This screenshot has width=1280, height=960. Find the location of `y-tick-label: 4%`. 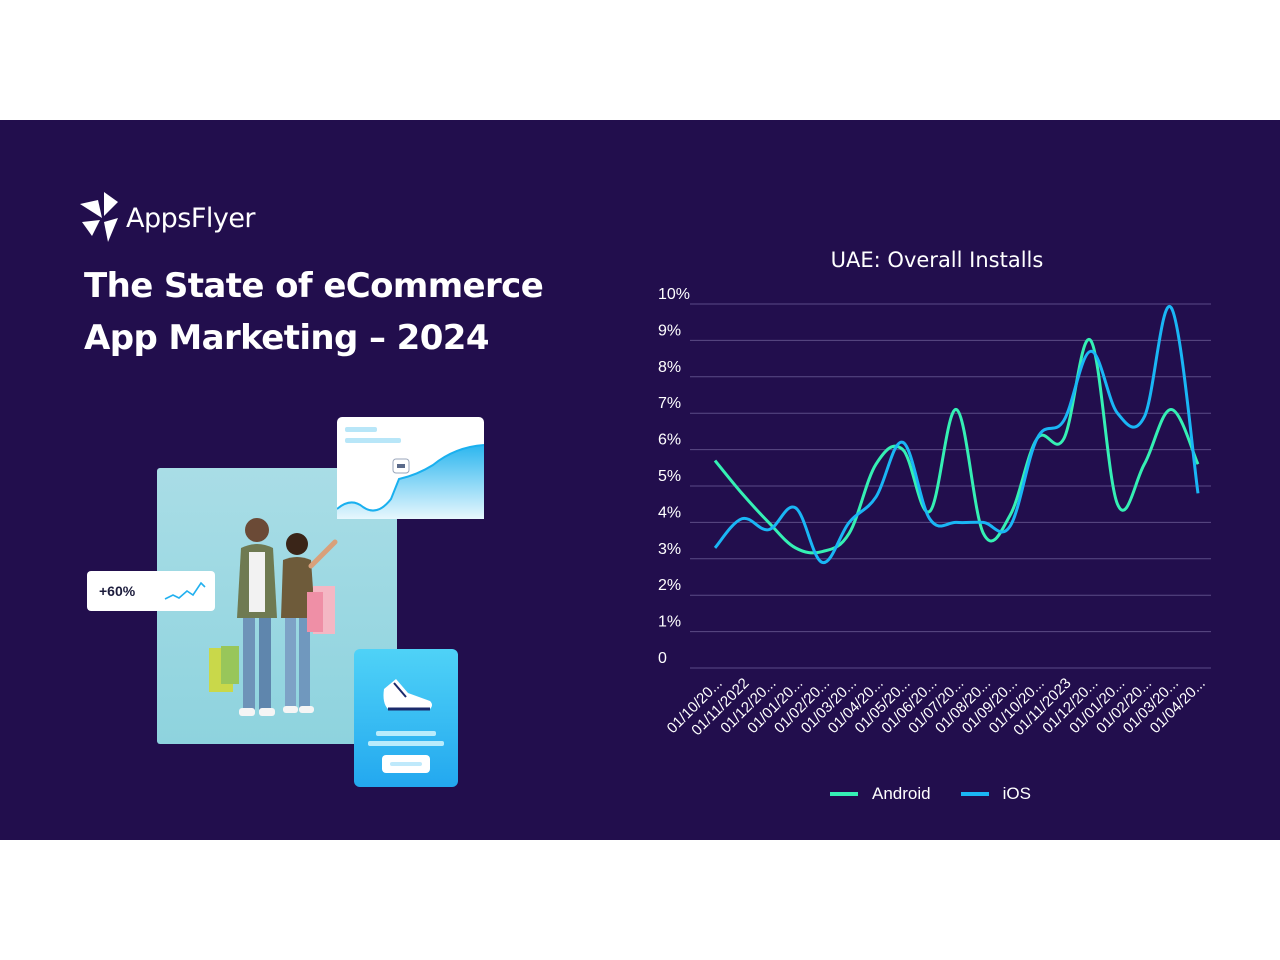

y-tick-label: 4% is located at coordinates (669, 512).